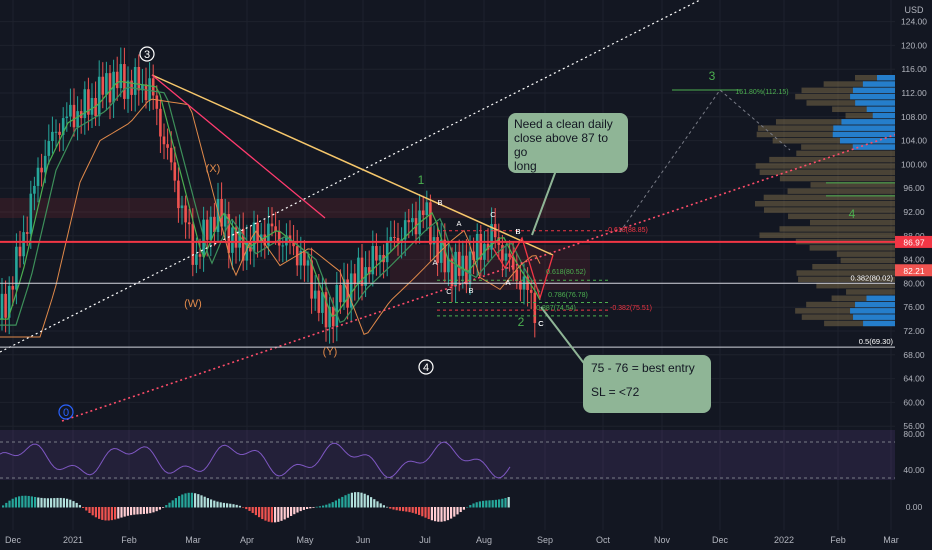 The height and width of the screenshot is (550, 932). Describe the element at coordinates (517, 231) in the screenshot. I see `wave-label-abc: B` at that location.